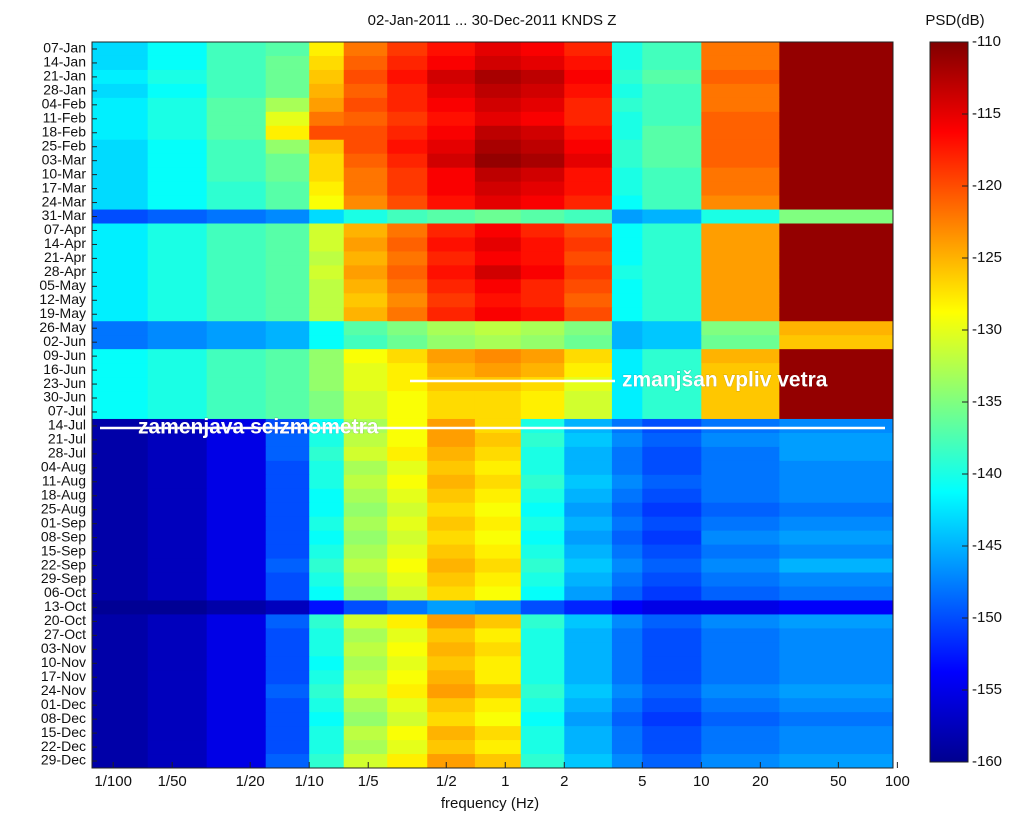  What do you see at coordinates (258, 427) in the screenshot?
I see `annotation: zamenjava seizmometra` at bounding box center [258, 427].